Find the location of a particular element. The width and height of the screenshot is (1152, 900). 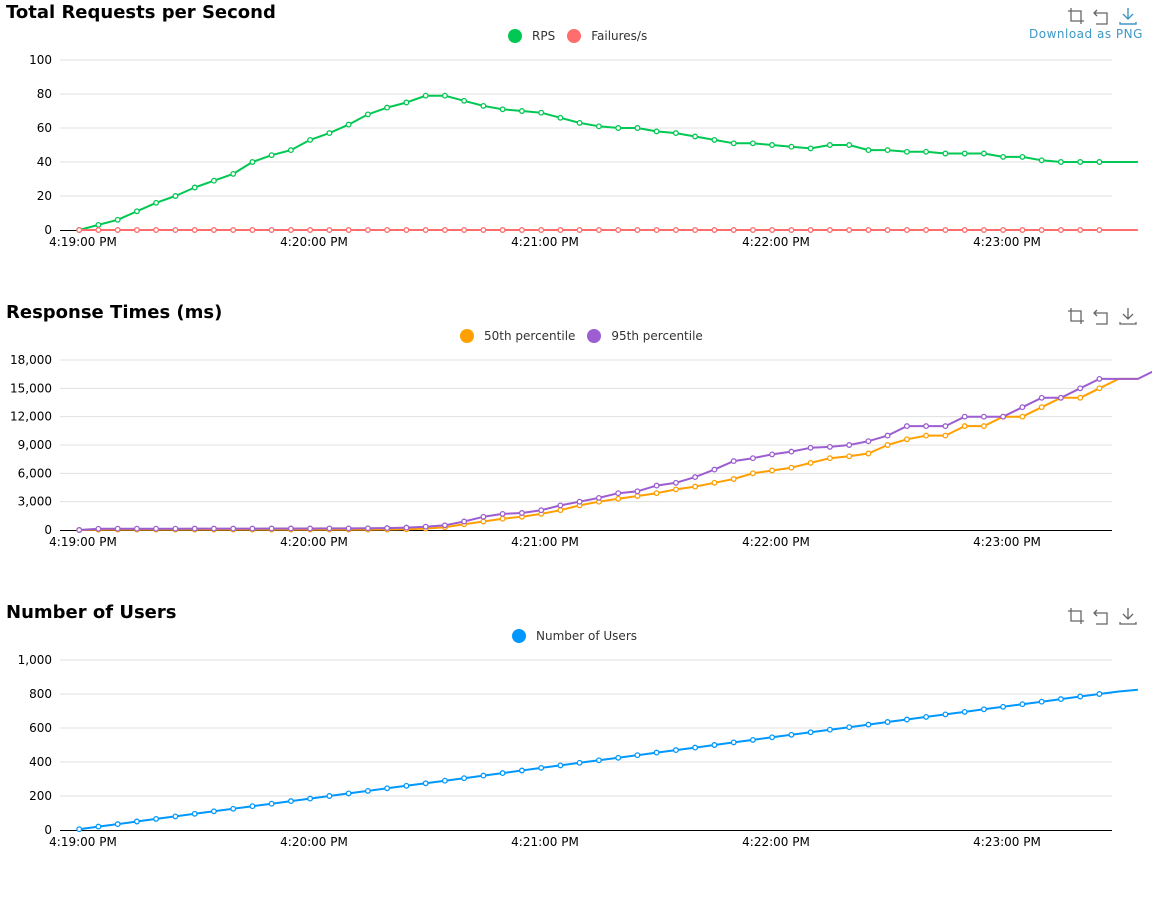

legend-item-95th-percentile: 95th percentile is located at coordinates (645, 336).